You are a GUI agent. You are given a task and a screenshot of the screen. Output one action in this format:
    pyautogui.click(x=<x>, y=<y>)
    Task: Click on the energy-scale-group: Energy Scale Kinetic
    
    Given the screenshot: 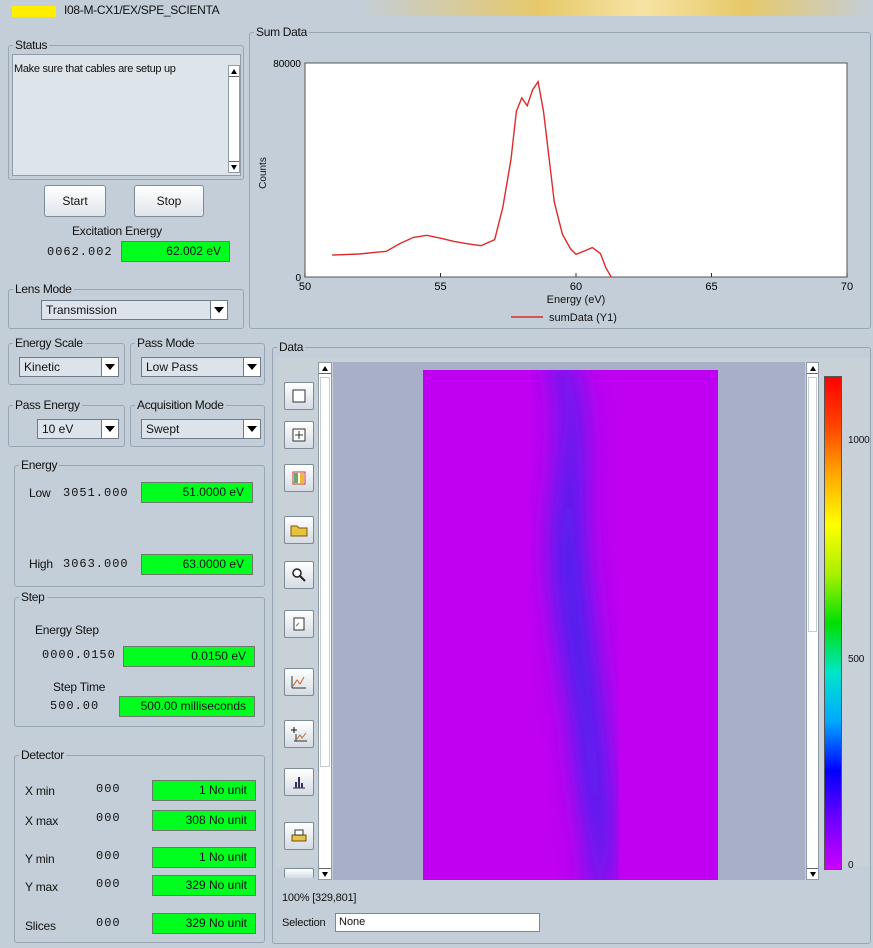 What is the action you would take?
    pyautogui.click(x=66, y=360)
    